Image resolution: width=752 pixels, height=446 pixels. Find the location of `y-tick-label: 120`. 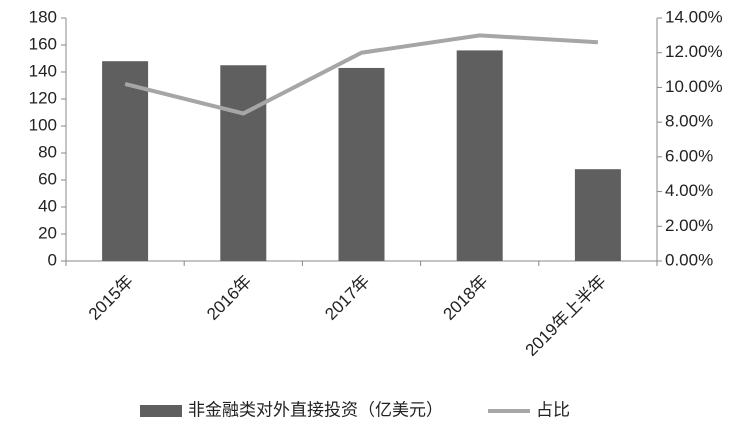

y-tick-label: 120 is located at coordinates (43, 97).